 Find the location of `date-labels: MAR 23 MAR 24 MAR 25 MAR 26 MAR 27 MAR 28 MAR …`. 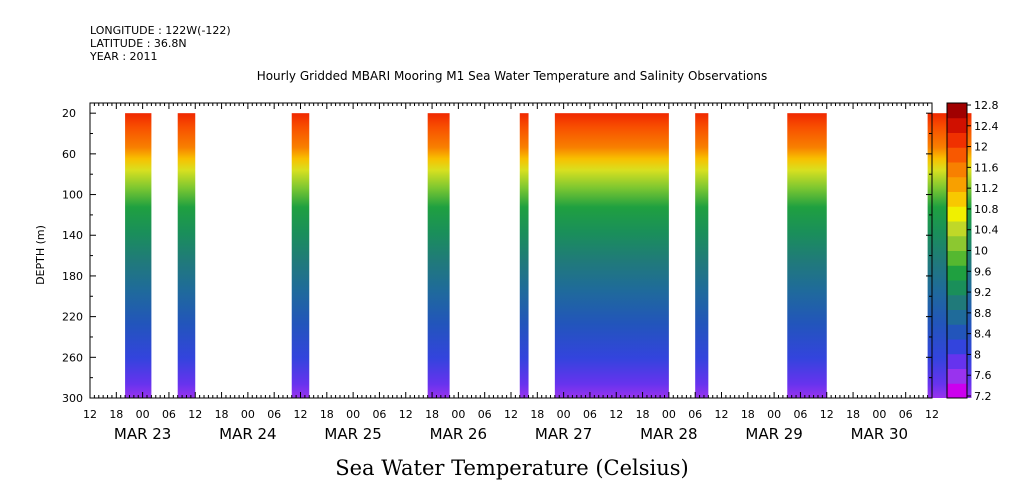

date-labels: MAR 23 MAR 24 MAR 25 MAR 26 MAR 27 MAR 28 MAR … is located at coordinates (511, 434).